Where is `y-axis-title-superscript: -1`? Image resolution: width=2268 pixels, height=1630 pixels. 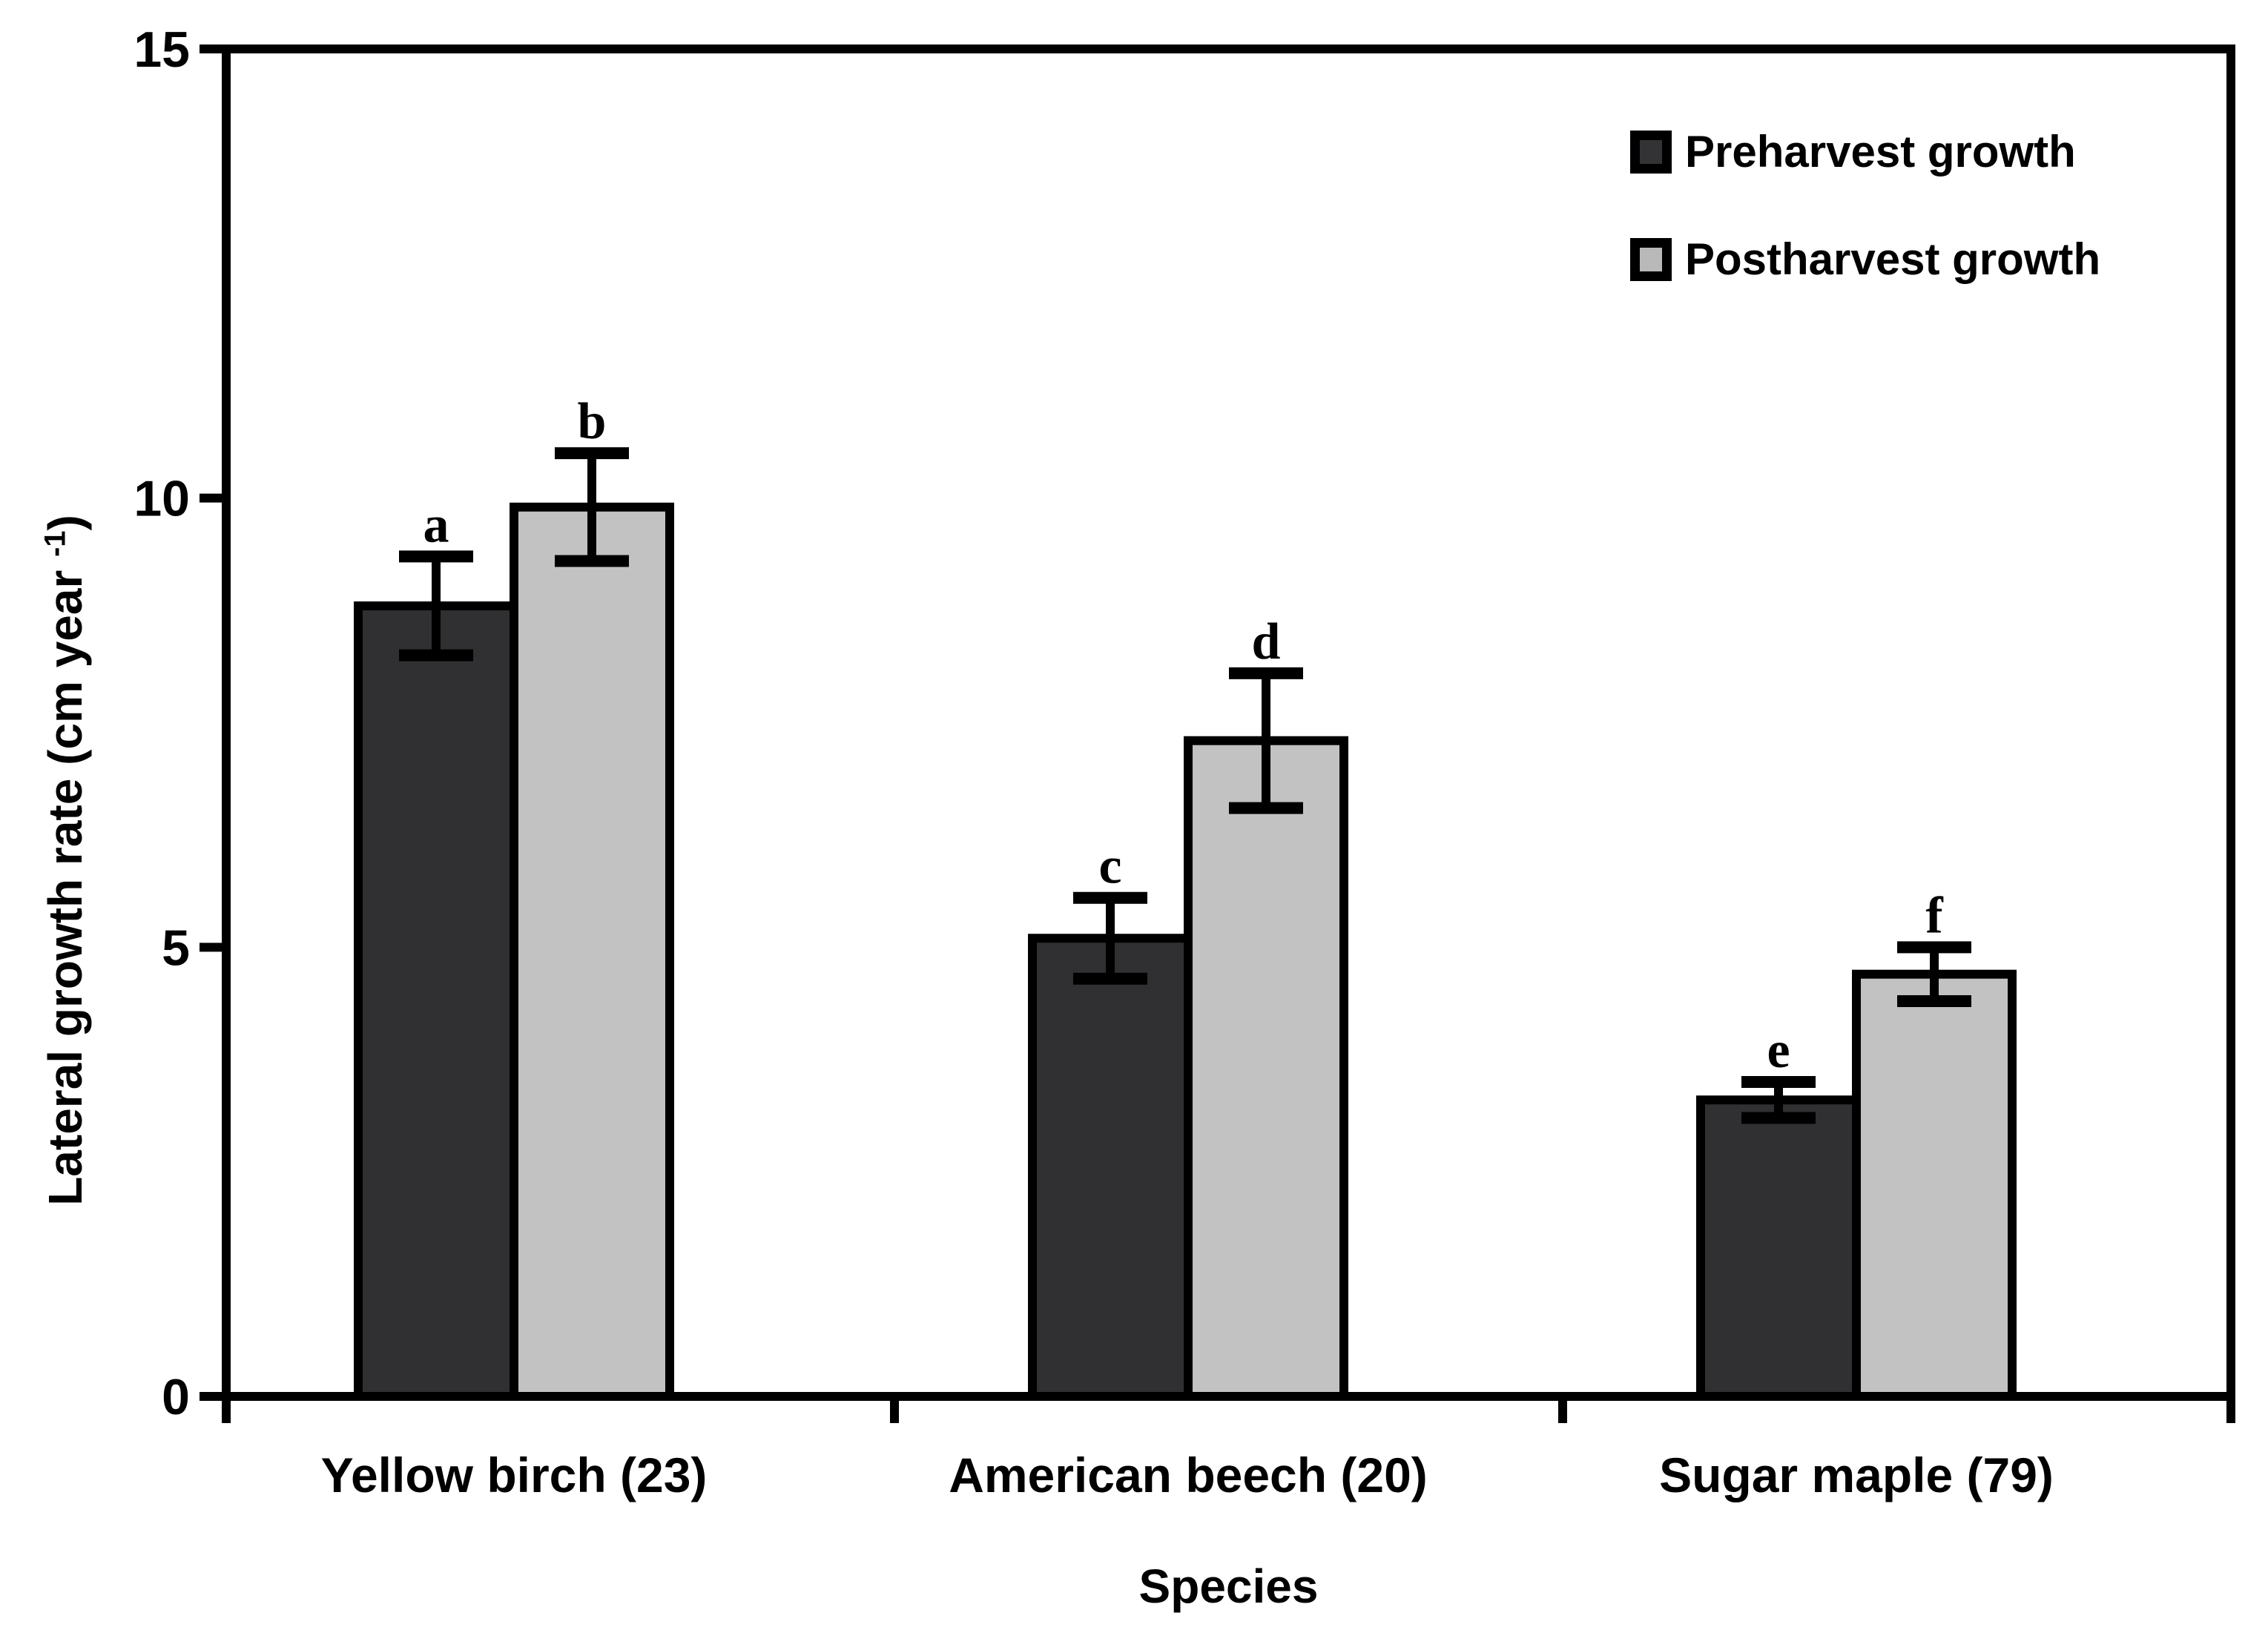
y-axis-title-superscript: -1 is located at coordinates (55, 543).